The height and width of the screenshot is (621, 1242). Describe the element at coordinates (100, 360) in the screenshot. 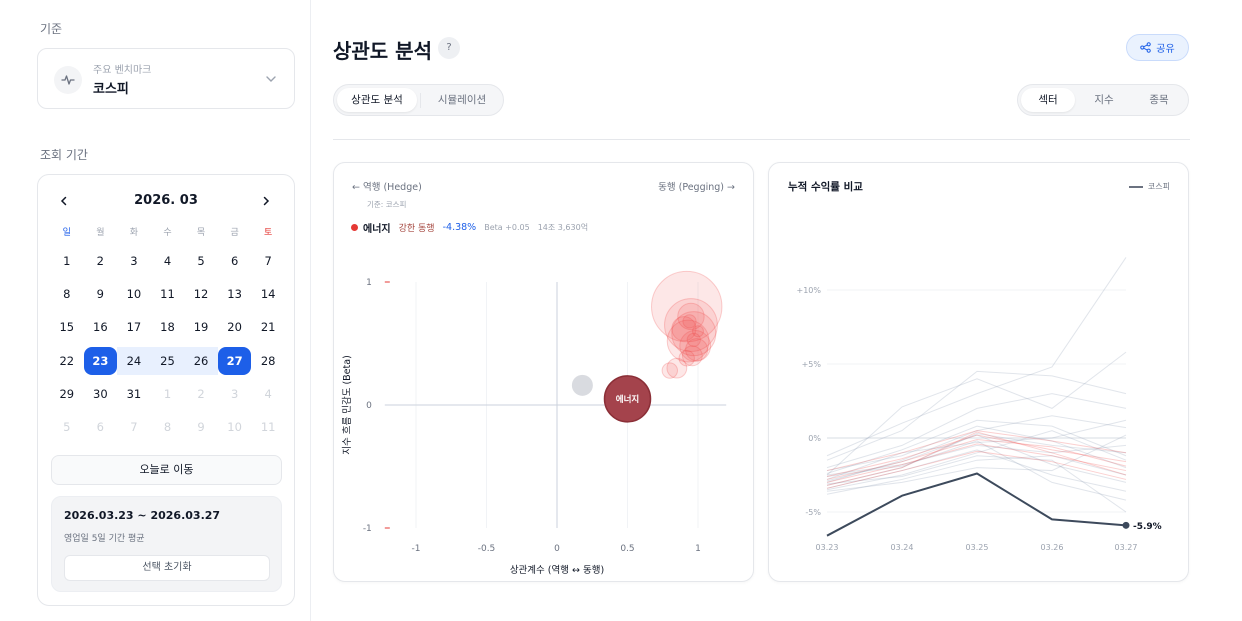

I see `calendar-day: 23` at that location.